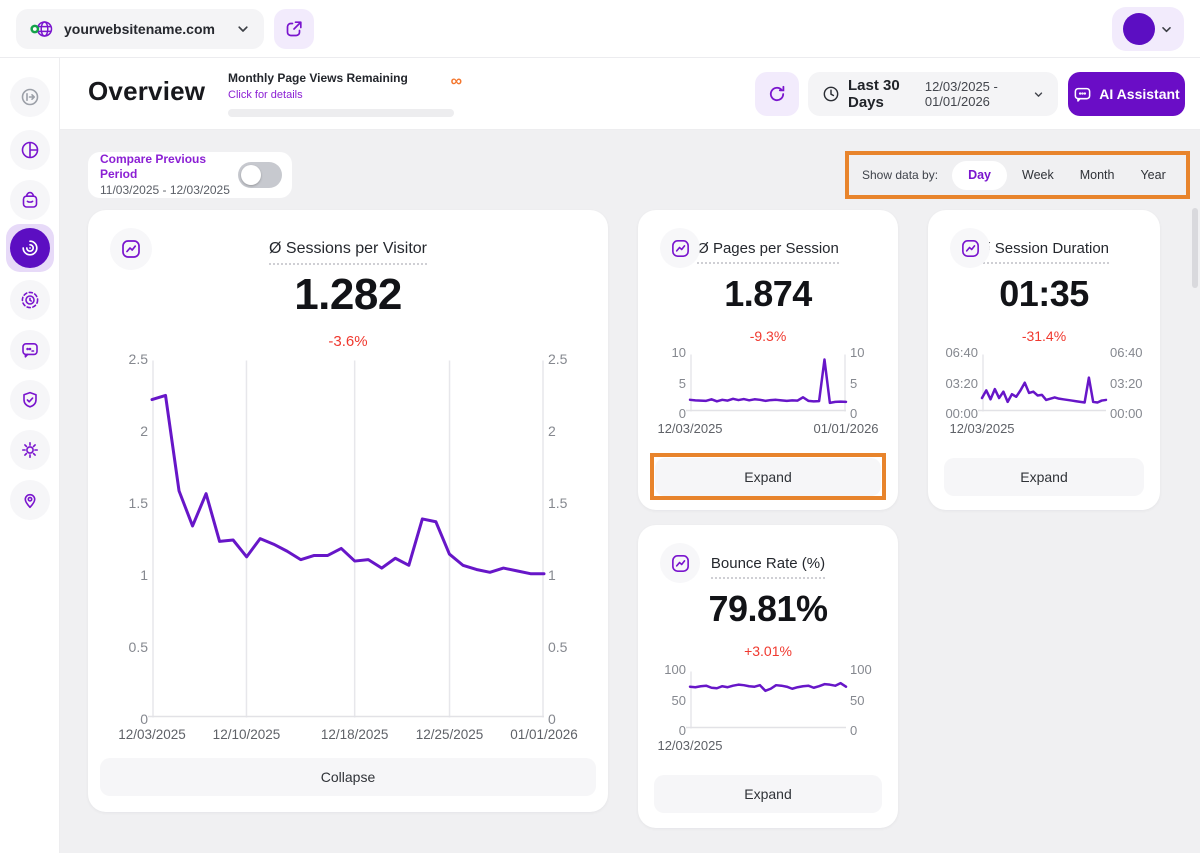 The image size is (1200, 853). I want to click on pie-chart-icon, so click(30, 150).